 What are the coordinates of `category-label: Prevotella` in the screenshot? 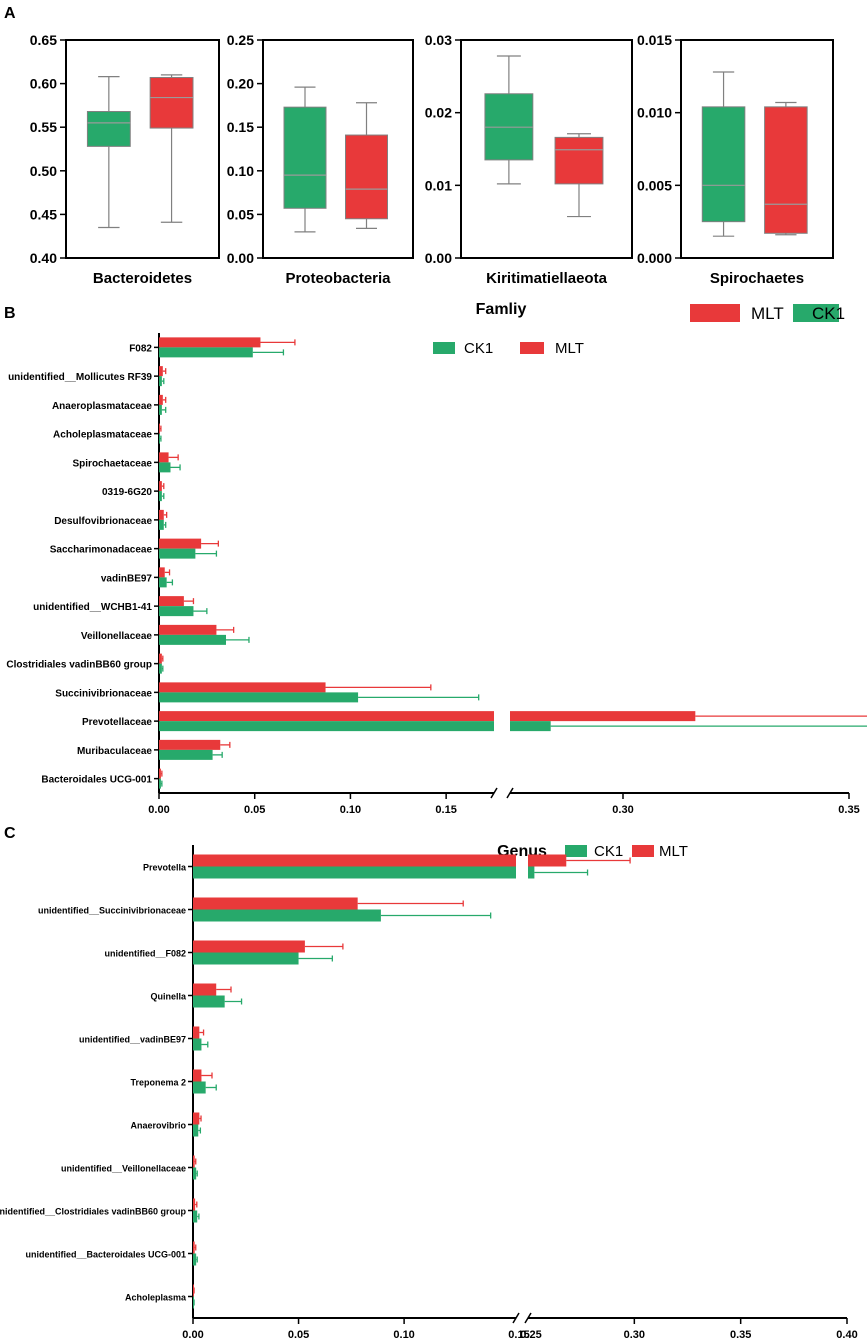 It's located at (165, 868).